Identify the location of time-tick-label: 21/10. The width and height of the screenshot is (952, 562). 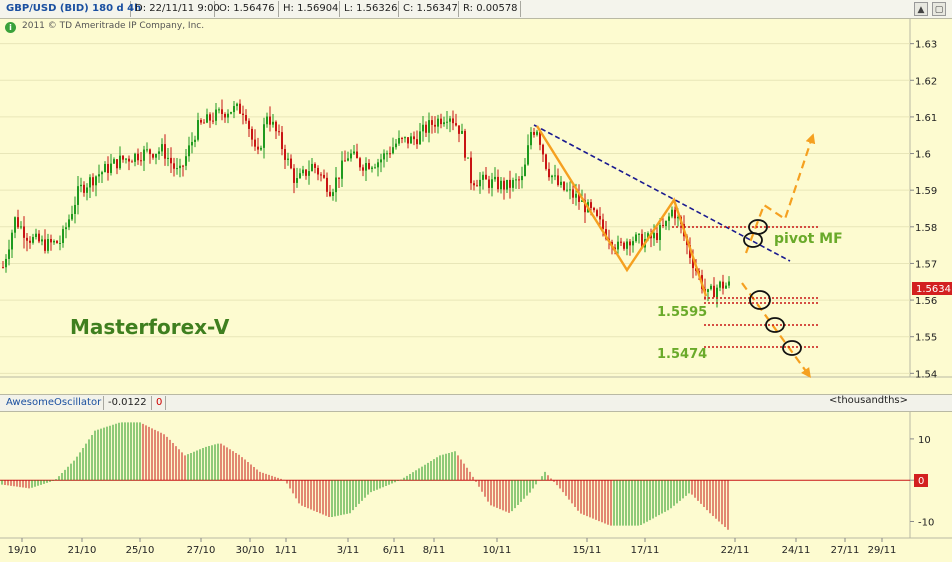
(82, 550).